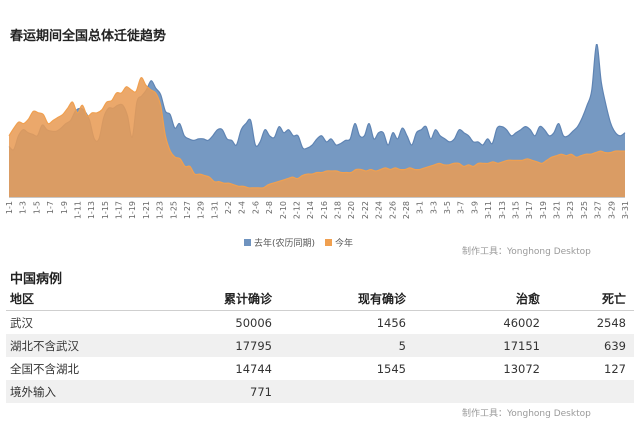 This screenshot has height=422, width=640. What do you see at coordinates (615, 368) in the screenshot?
I see `cell-deaths: 127` at bounding box center [615, 368].